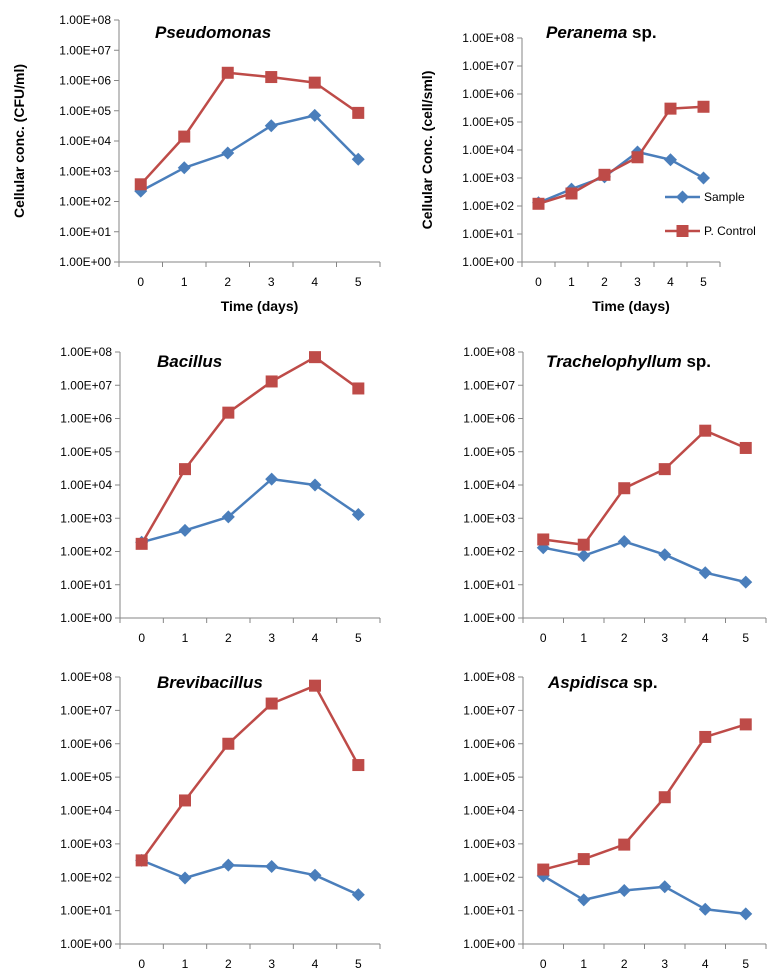  I want to click on legend-label: P. Control, so click(730, 231).